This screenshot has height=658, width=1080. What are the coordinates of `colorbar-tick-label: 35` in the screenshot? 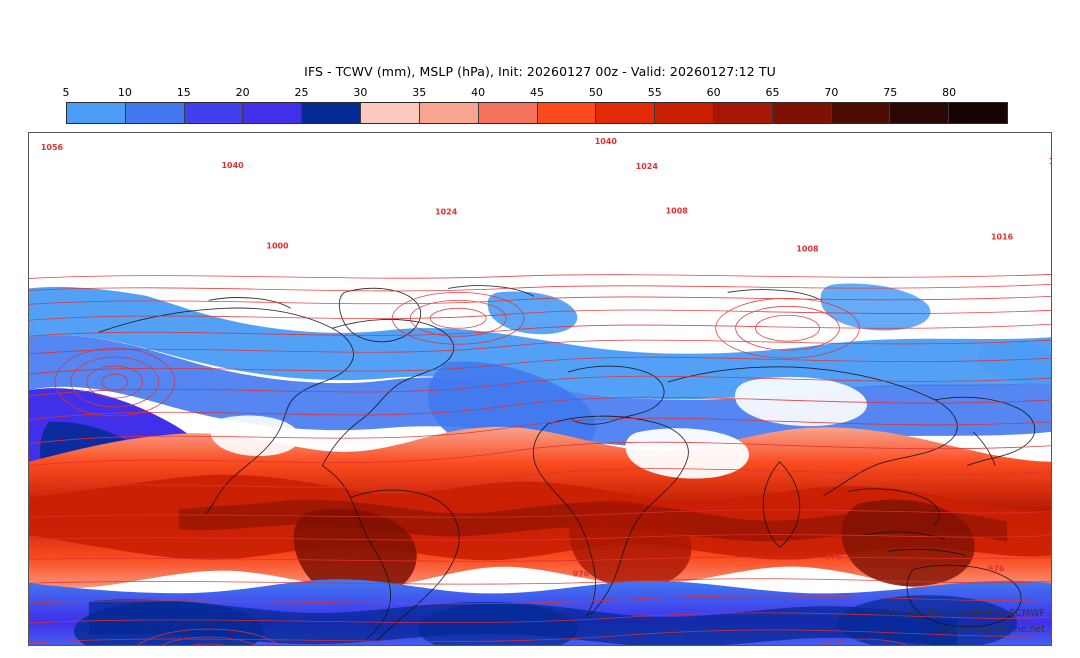 It's located at (419, 92).